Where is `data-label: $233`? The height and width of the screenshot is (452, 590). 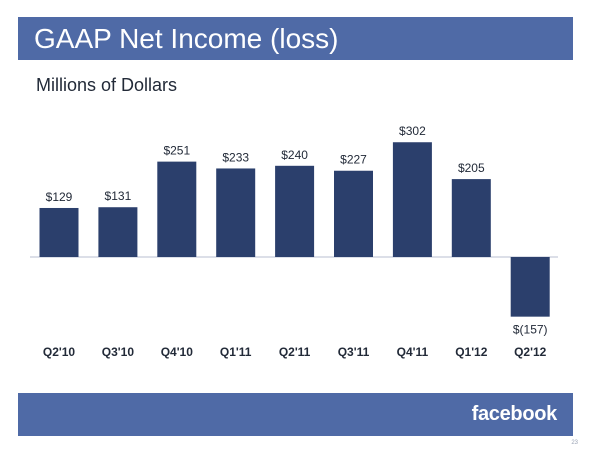
data-label: $233 is located at coordinates (235, 157).